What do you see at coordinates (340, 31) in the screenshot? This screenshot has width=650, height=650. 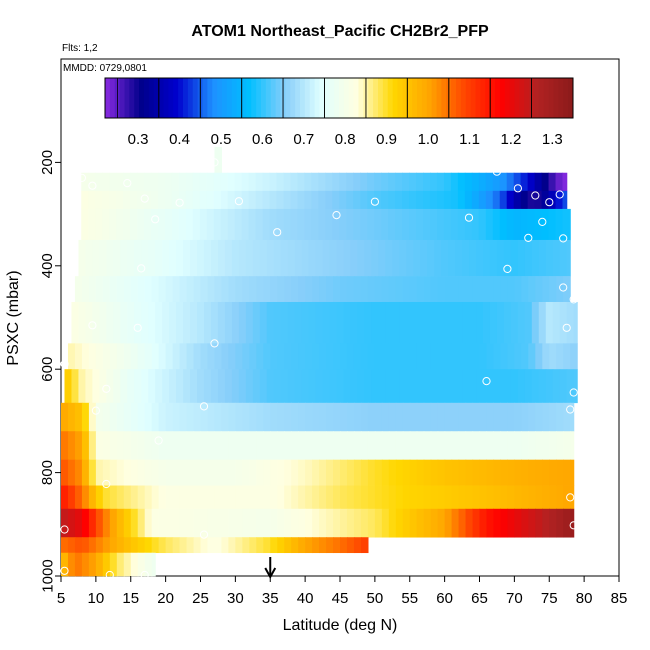 I see `chart-title: ATOM1 Northeast_Pacific CH2Br2_PFP` at bounding box center [340, 31].